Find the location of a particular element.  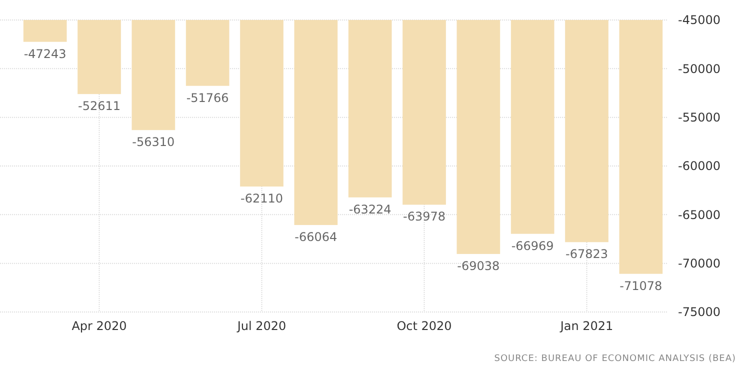

data-label: -67823 is located at coordinates (586, 254).